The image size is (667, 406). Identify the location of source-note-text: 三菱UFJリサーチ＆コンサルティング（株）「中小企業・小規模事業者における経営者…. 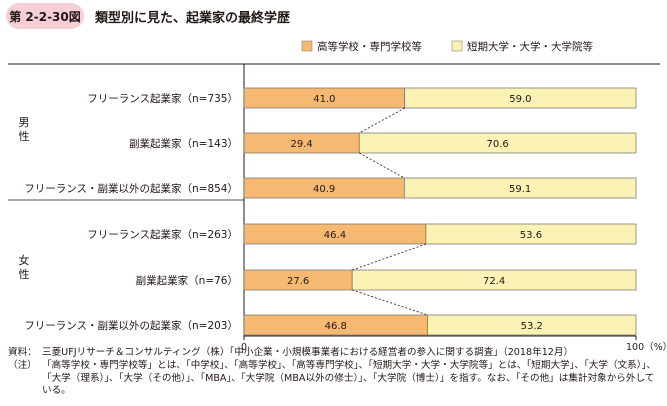
(308, 352).